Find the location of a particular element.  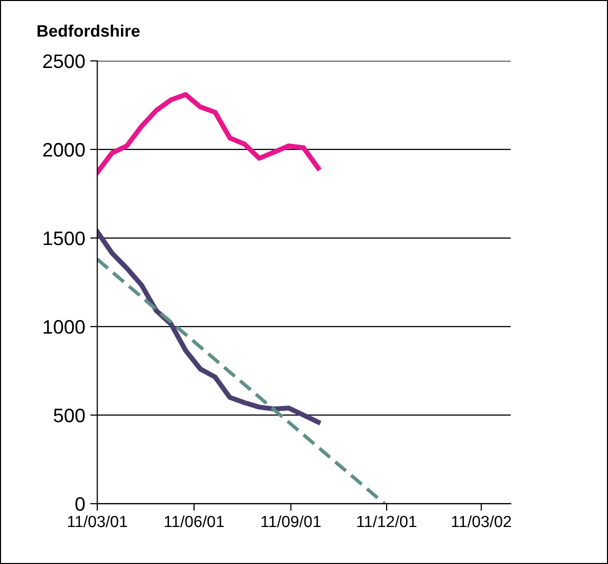

y-tick-label: 0 is located at coordinates (80, 504).